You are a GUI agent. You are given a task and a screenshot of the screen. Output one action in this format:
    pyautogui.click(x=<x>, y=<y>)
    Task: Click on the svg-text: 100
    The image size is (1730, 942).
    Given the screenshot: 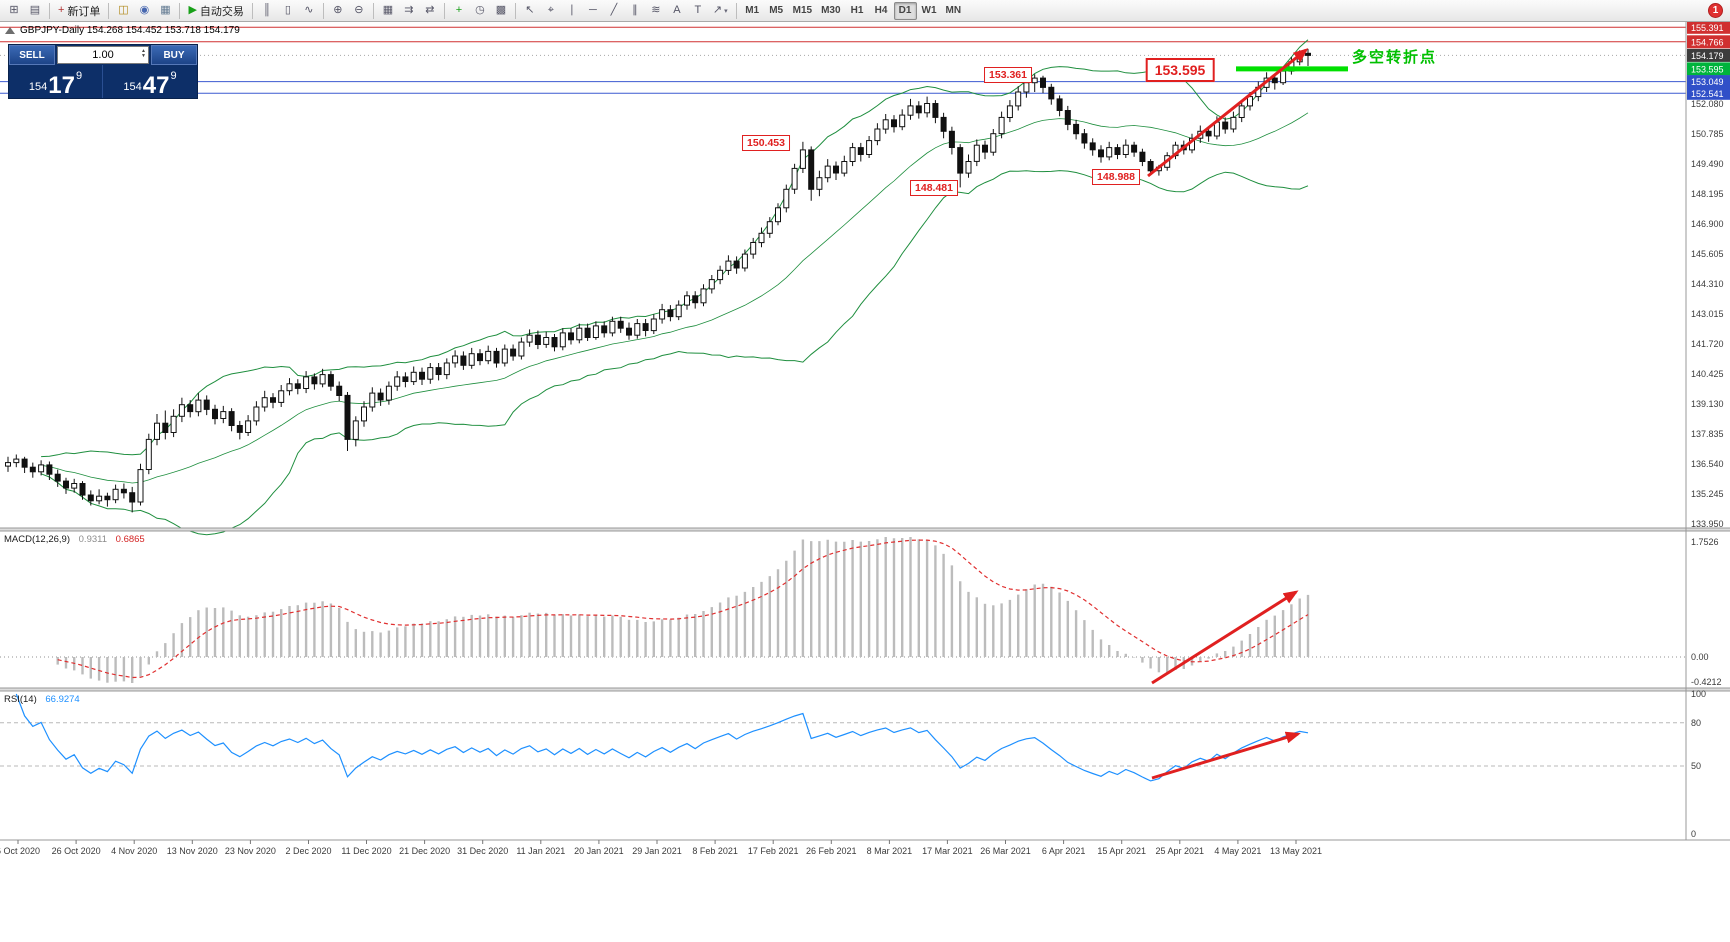 What is the action you would take?
    pyautogui.click(x=1698, y=694)
    